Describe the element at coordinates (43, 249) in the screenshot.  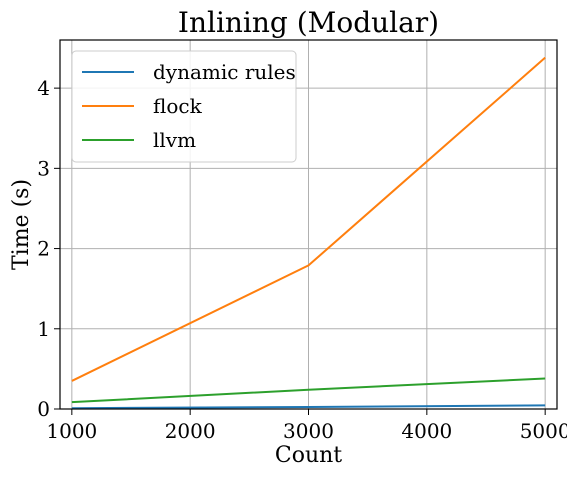
I see `y-tick-label: 2` at that location.